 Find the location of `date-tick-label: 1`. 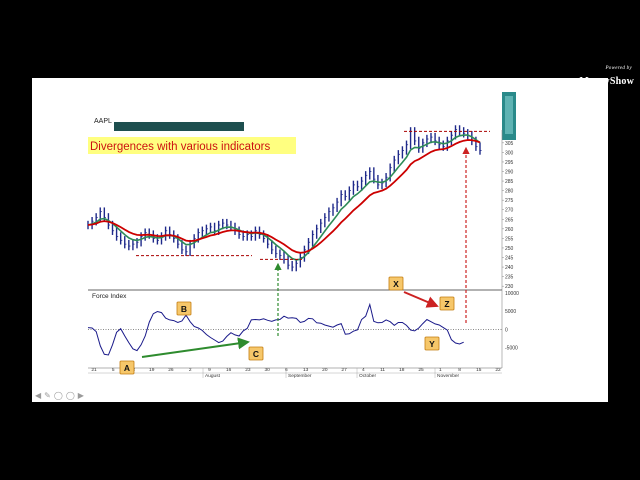

date-tick-label: 1 is located at coordinates (440, 370).